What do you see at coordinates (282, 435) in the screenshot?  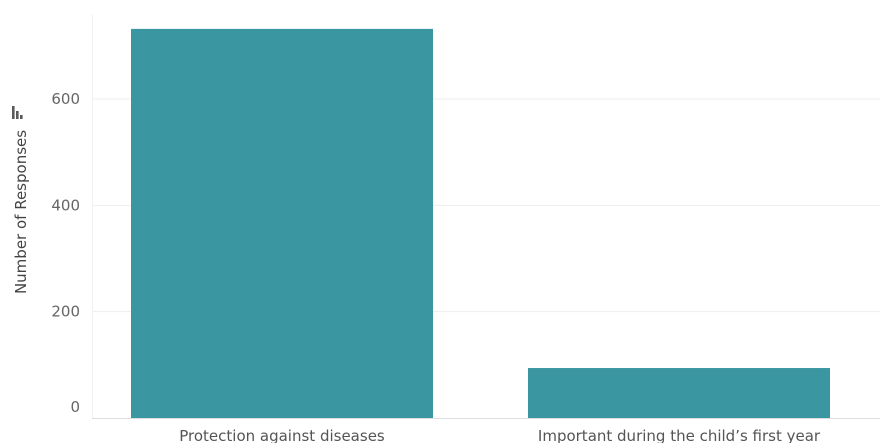 I see `x-tick-label: Protection against diseases` at bounding box center [282, 435].